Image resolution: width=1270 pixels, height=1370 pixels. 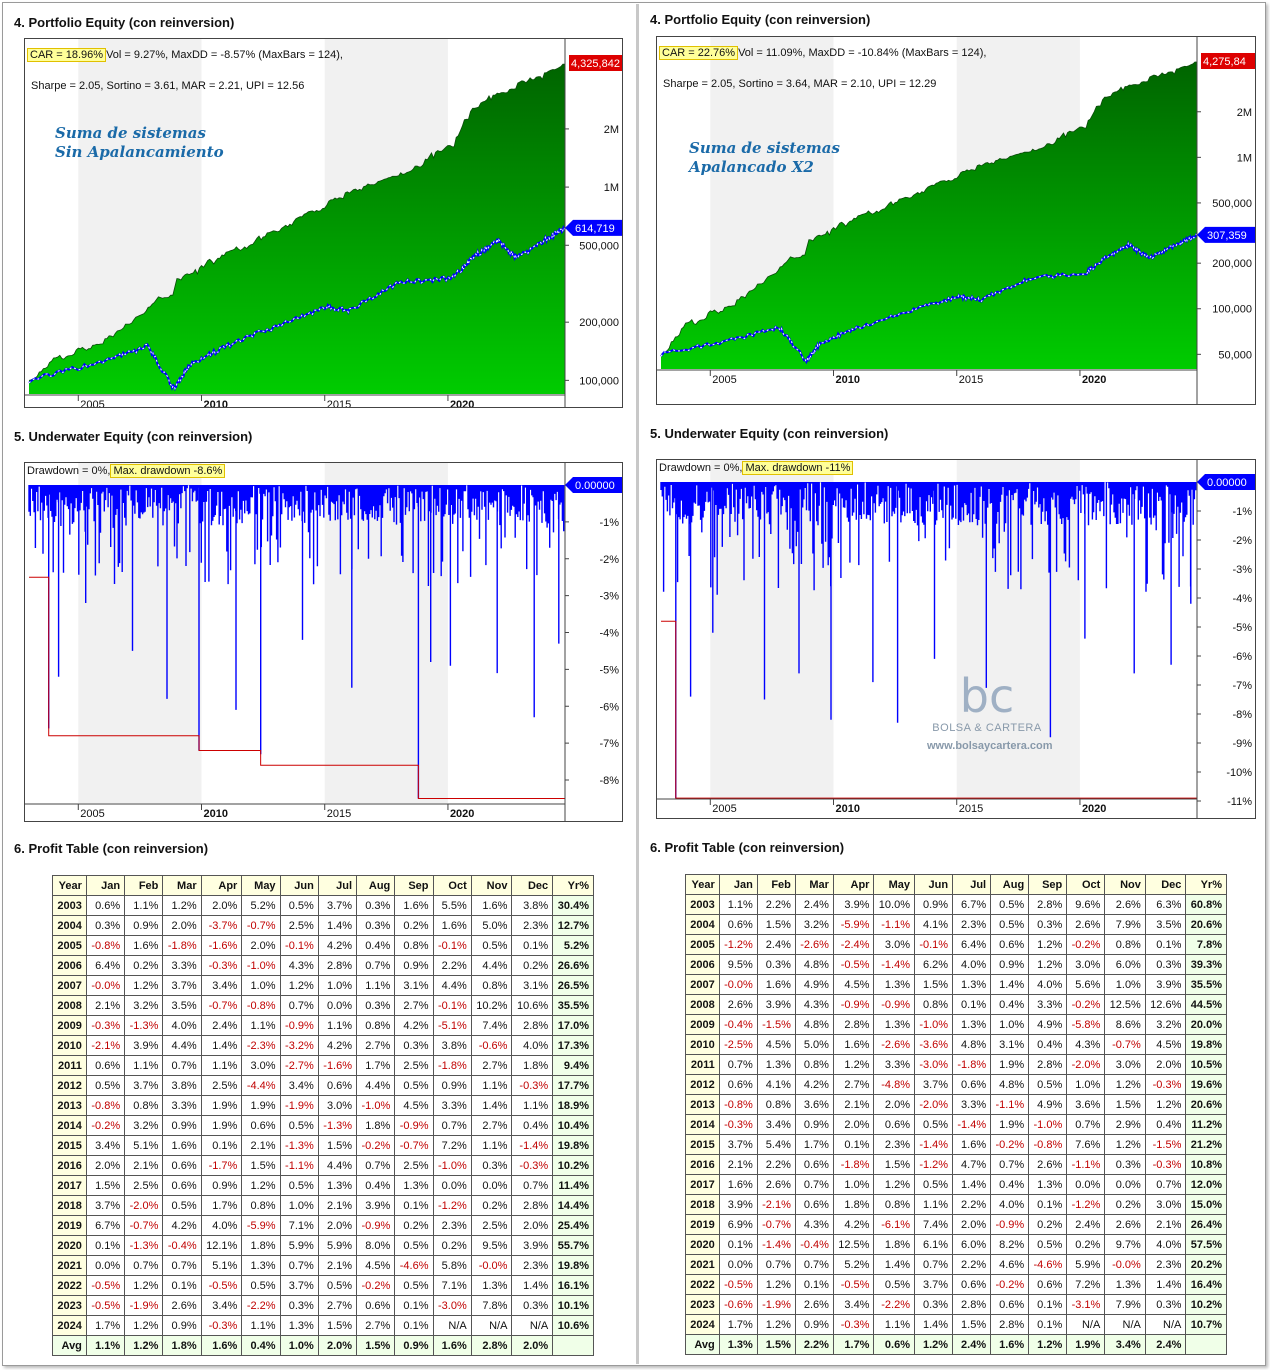 I want to click on cell-return: 2.8%, so click(x=972, y=1304).